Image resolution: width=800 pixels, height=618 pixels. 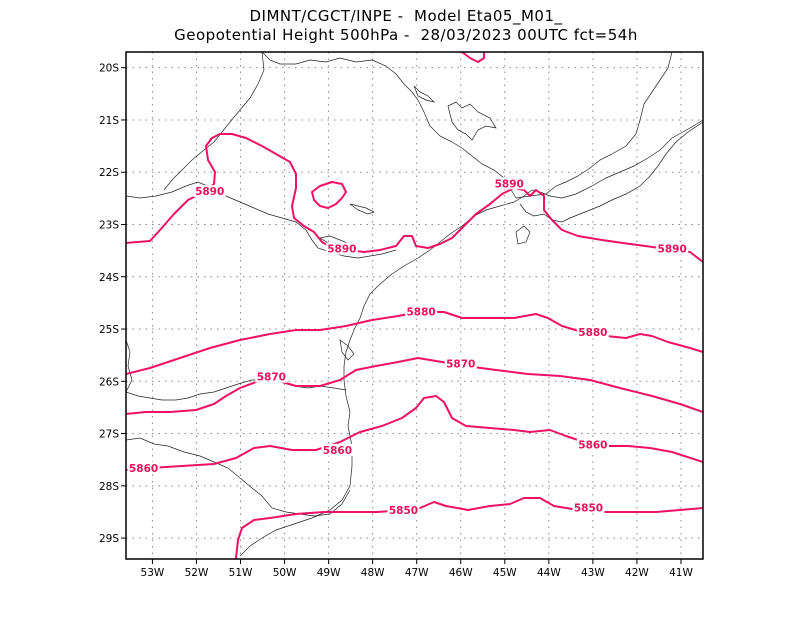 I want to click on contour-5890-top, so click(x=473, y=57).